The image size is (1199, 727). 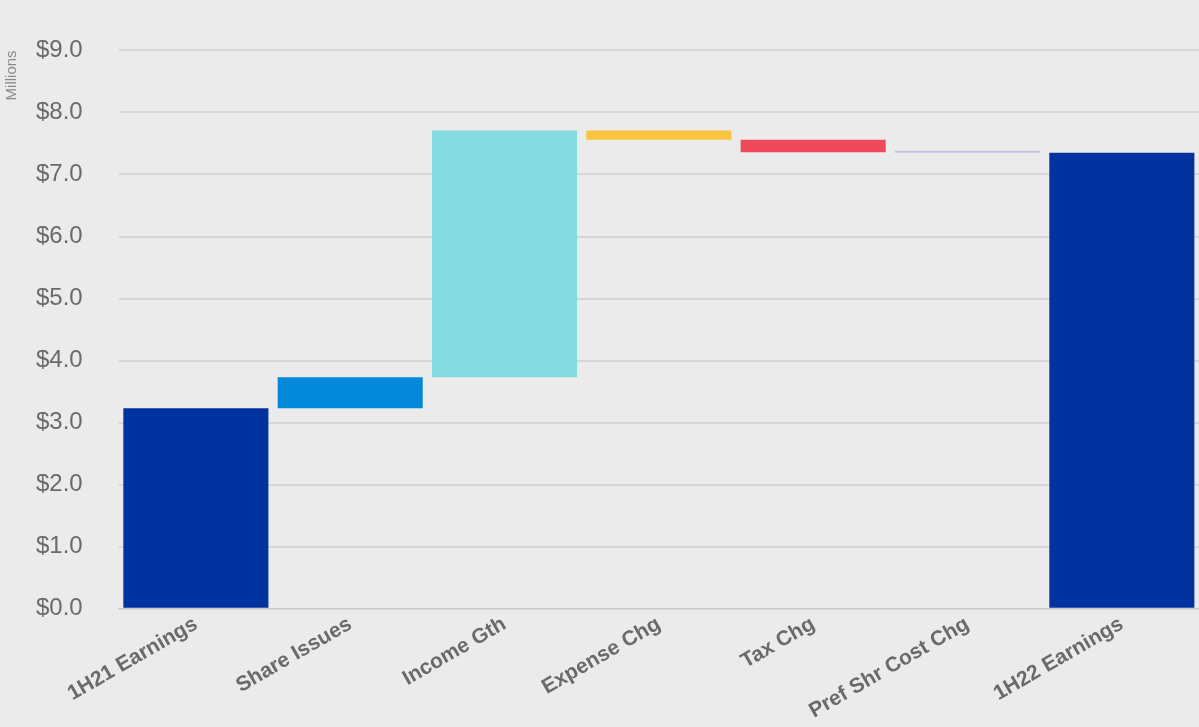 I want to click on y-tick-label: $8.0, so click(x=59, y=111).